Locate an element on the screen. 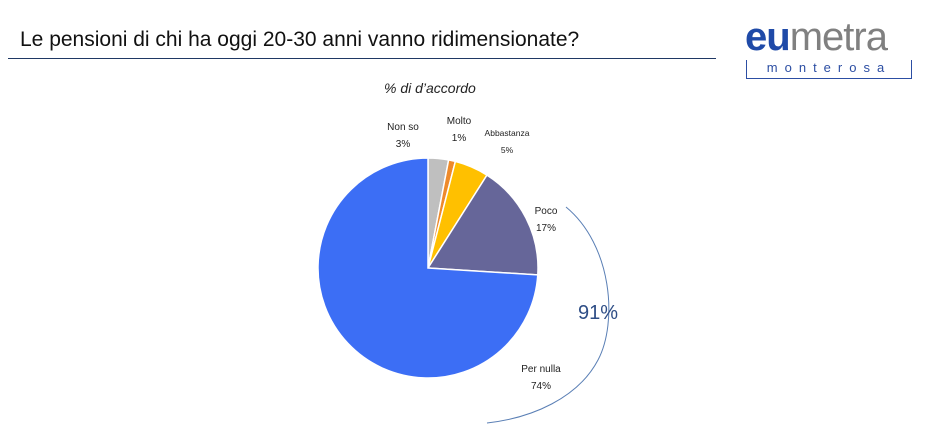  slice-value-poco: 17% is located at coordinates (546, 228).